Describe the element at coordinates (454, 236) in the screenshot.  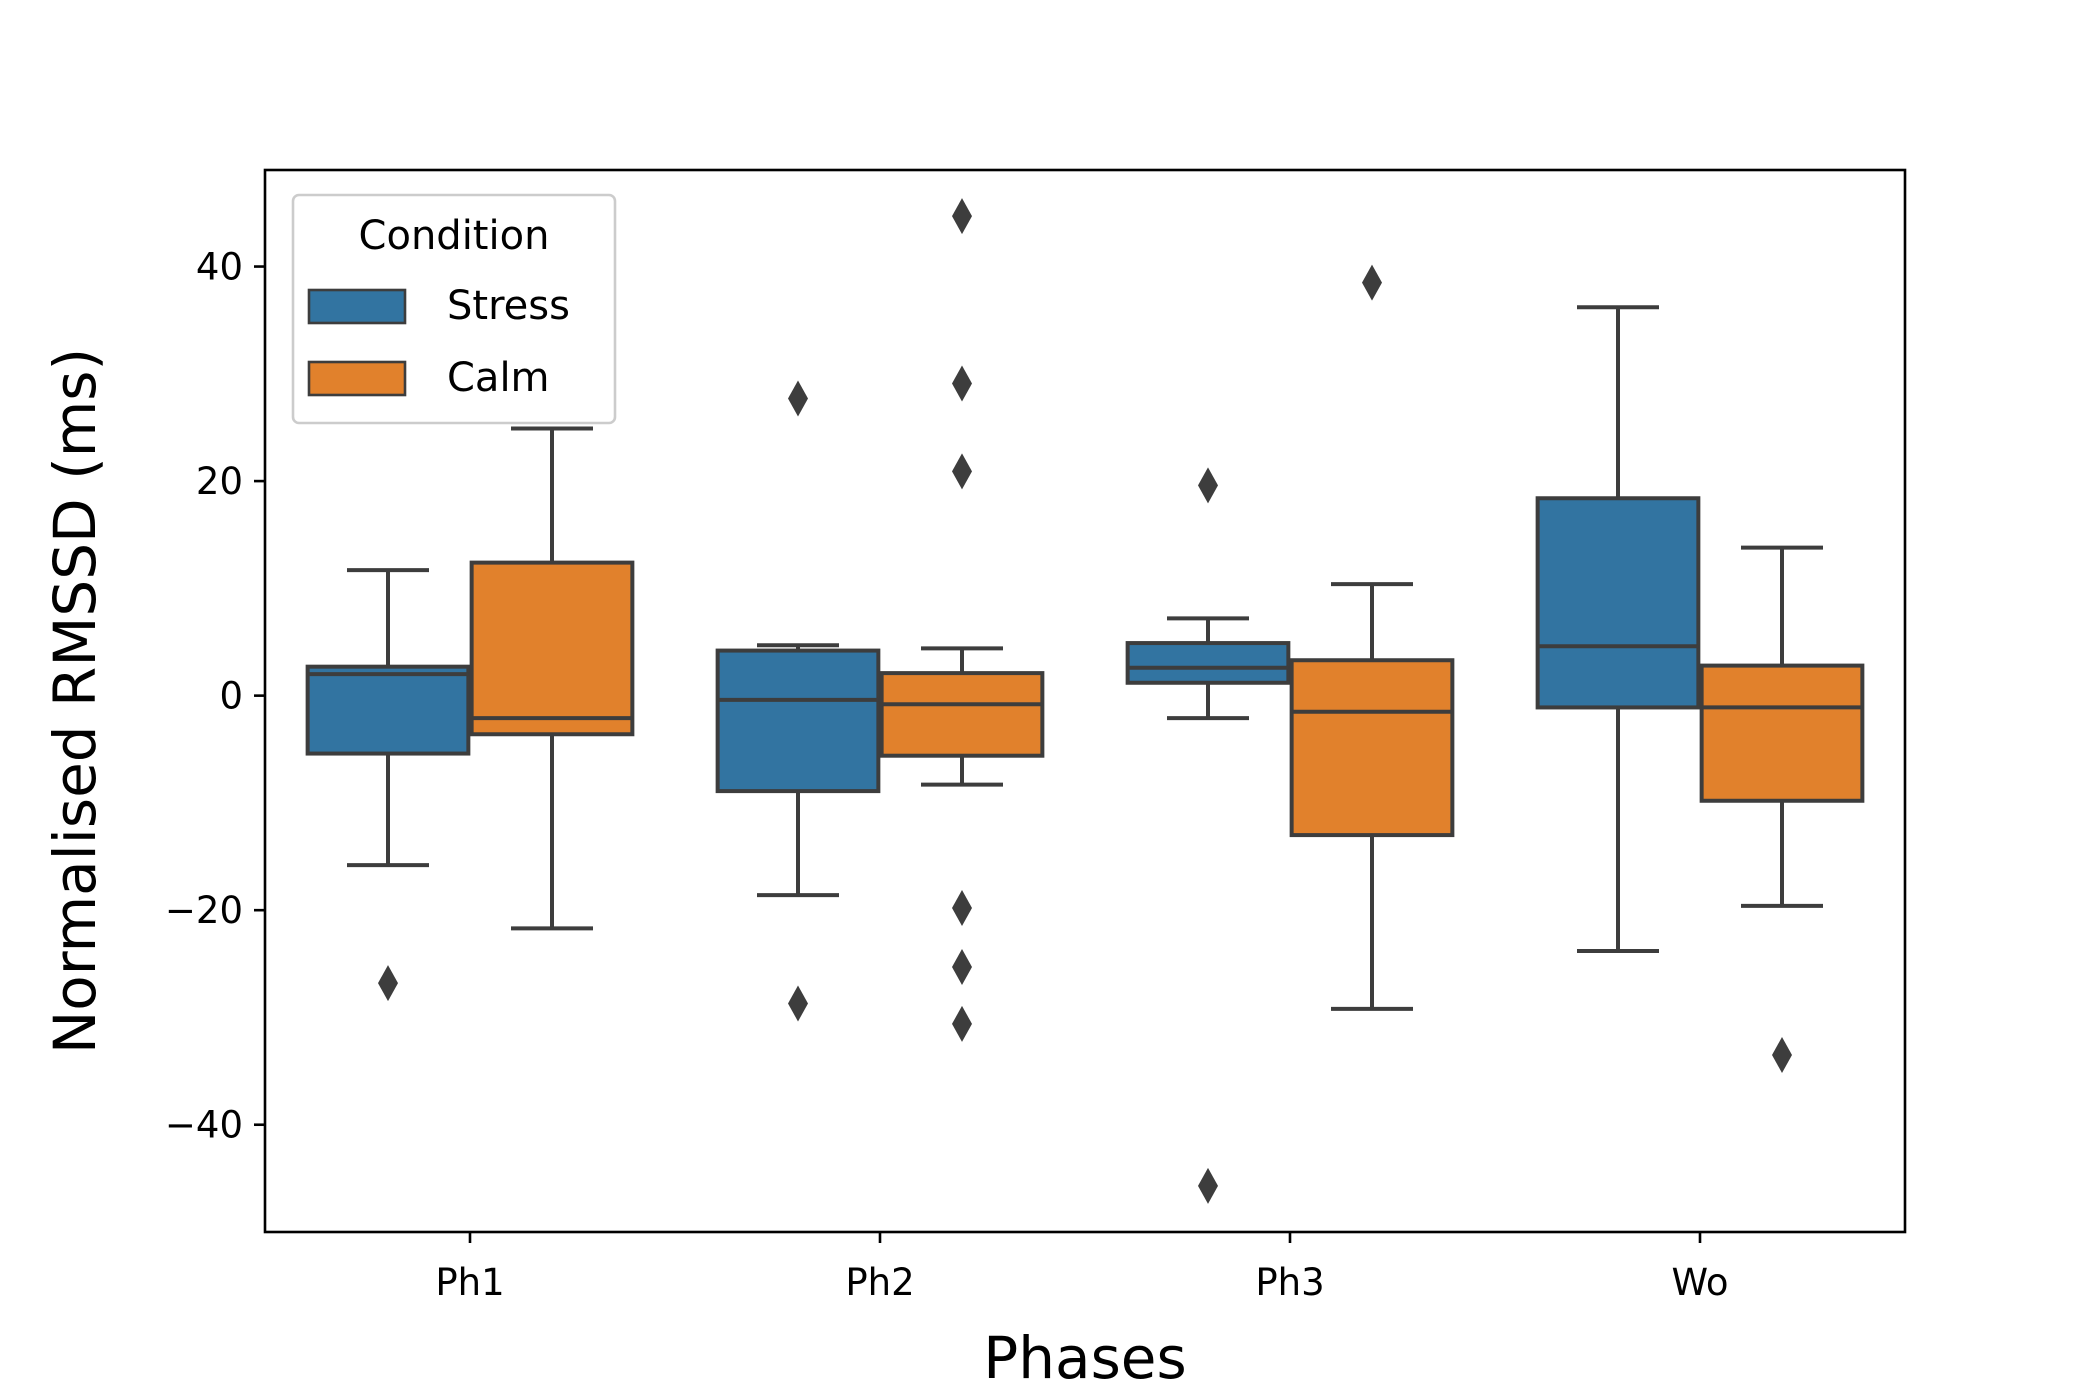
I see `legend-title: Condition` at that location.